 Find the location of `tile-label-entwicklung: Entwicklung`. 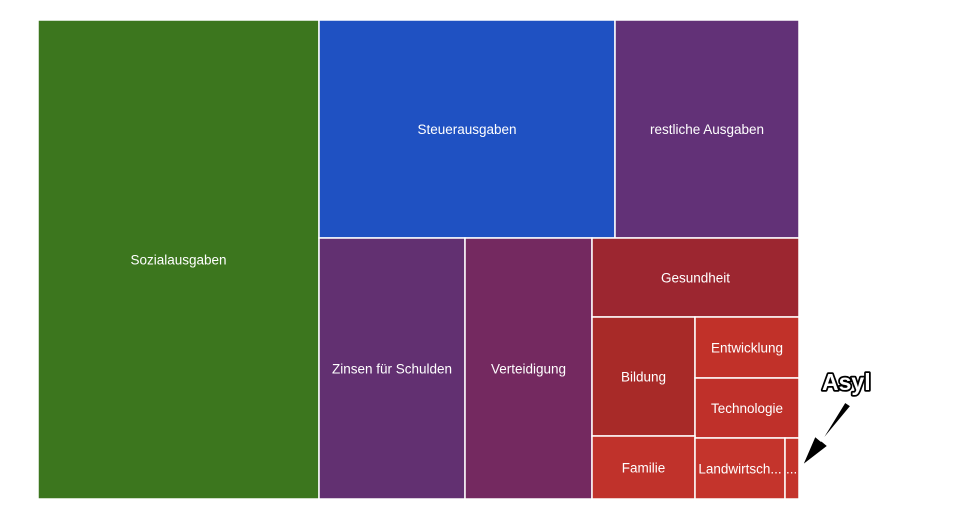

tile-label-entwicklung: Entwicklung is located at coordinates (747, 348).